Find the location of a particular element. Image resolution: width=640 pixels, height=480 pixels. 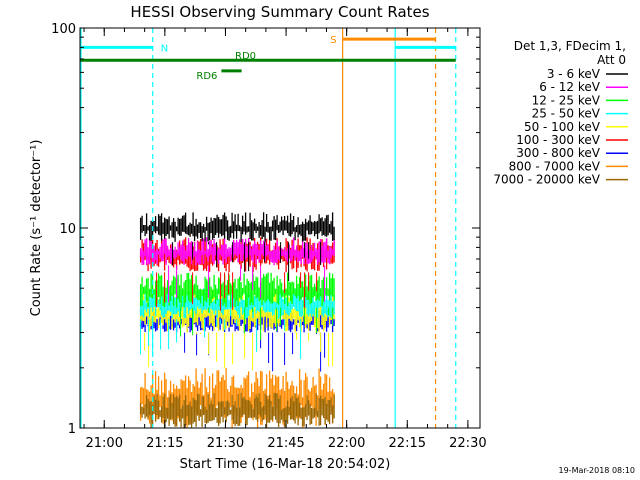

x-tick-label: 21:15 is located at coordinates (164, 443).